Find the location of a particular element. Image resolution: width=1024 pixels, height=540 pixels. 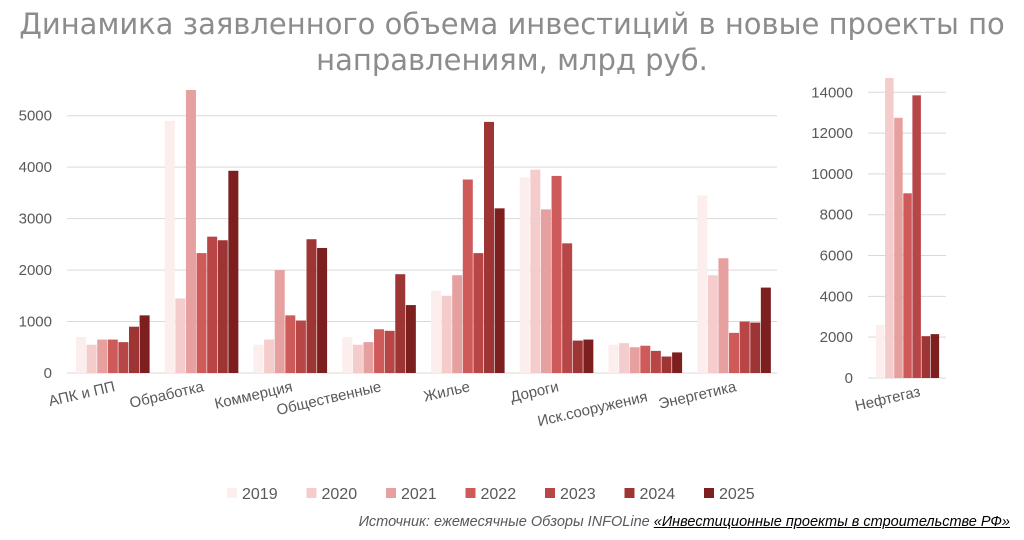

bar-Энергетика-2023 is located at coordinates (744, 347).